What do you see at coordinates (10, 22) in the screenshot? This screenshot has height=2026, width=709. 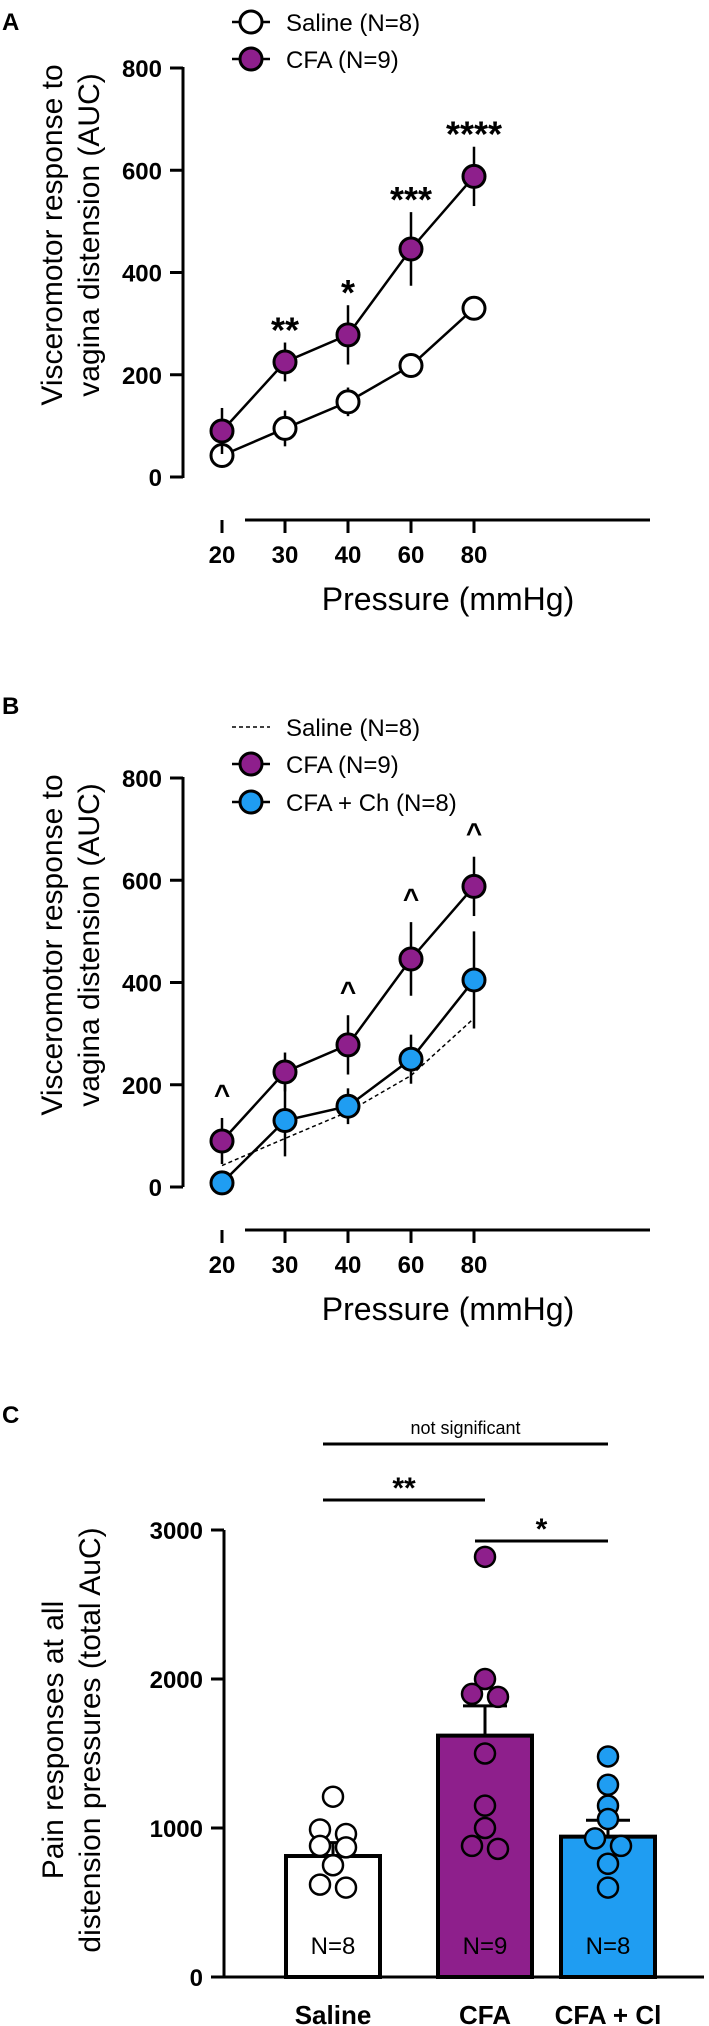 I see `panel-a-letter: A` at bounding box center [10, 22].